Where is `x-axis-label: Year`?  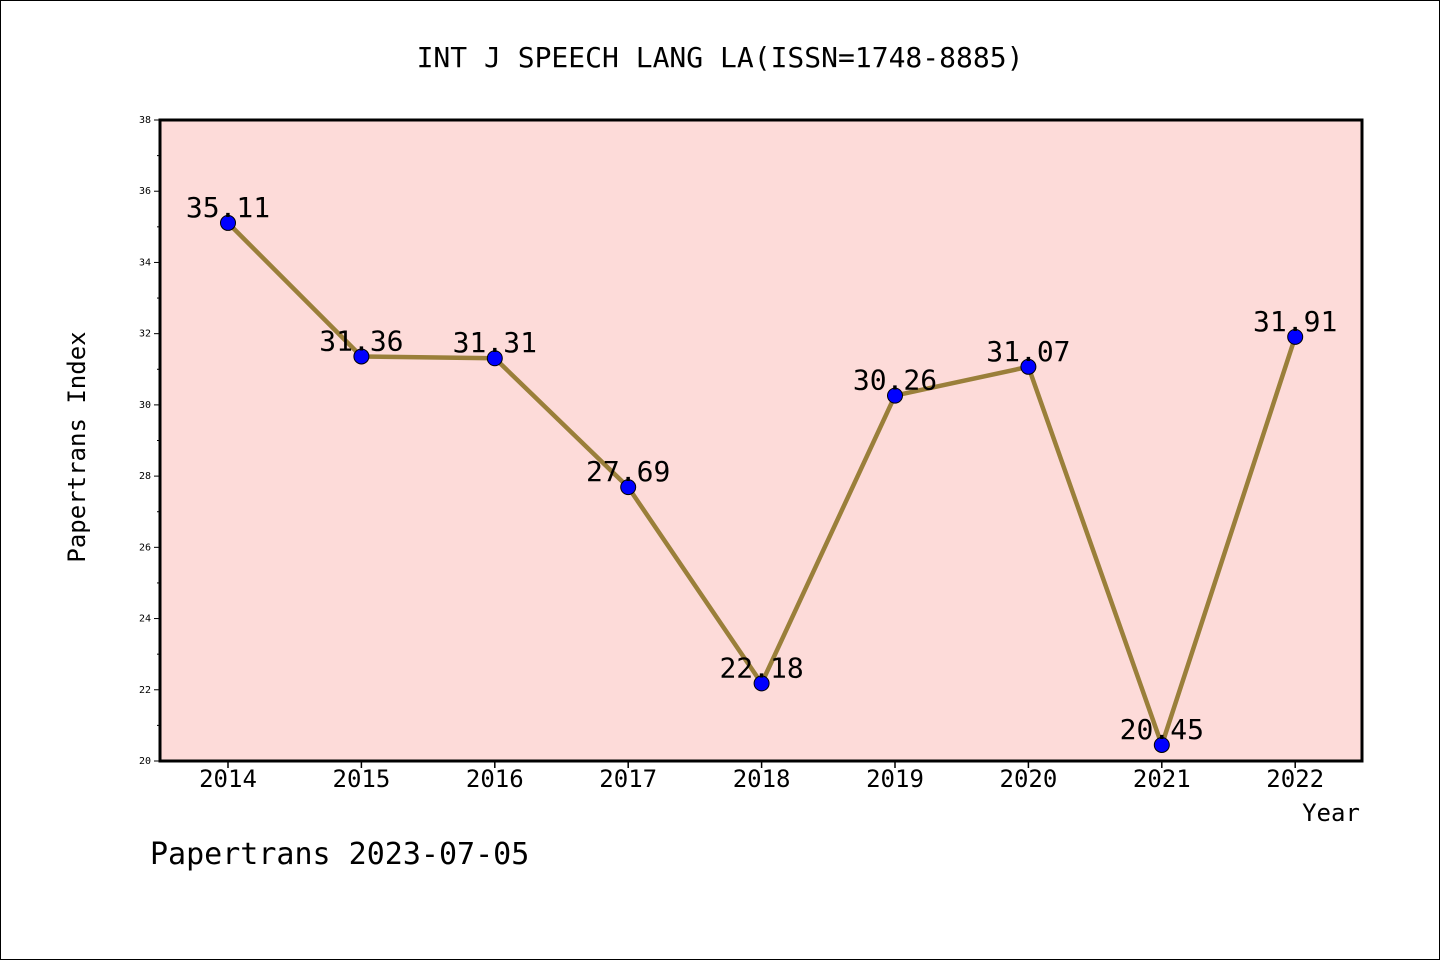
x-axis-label: Year is located at coordinates (1331, 813).